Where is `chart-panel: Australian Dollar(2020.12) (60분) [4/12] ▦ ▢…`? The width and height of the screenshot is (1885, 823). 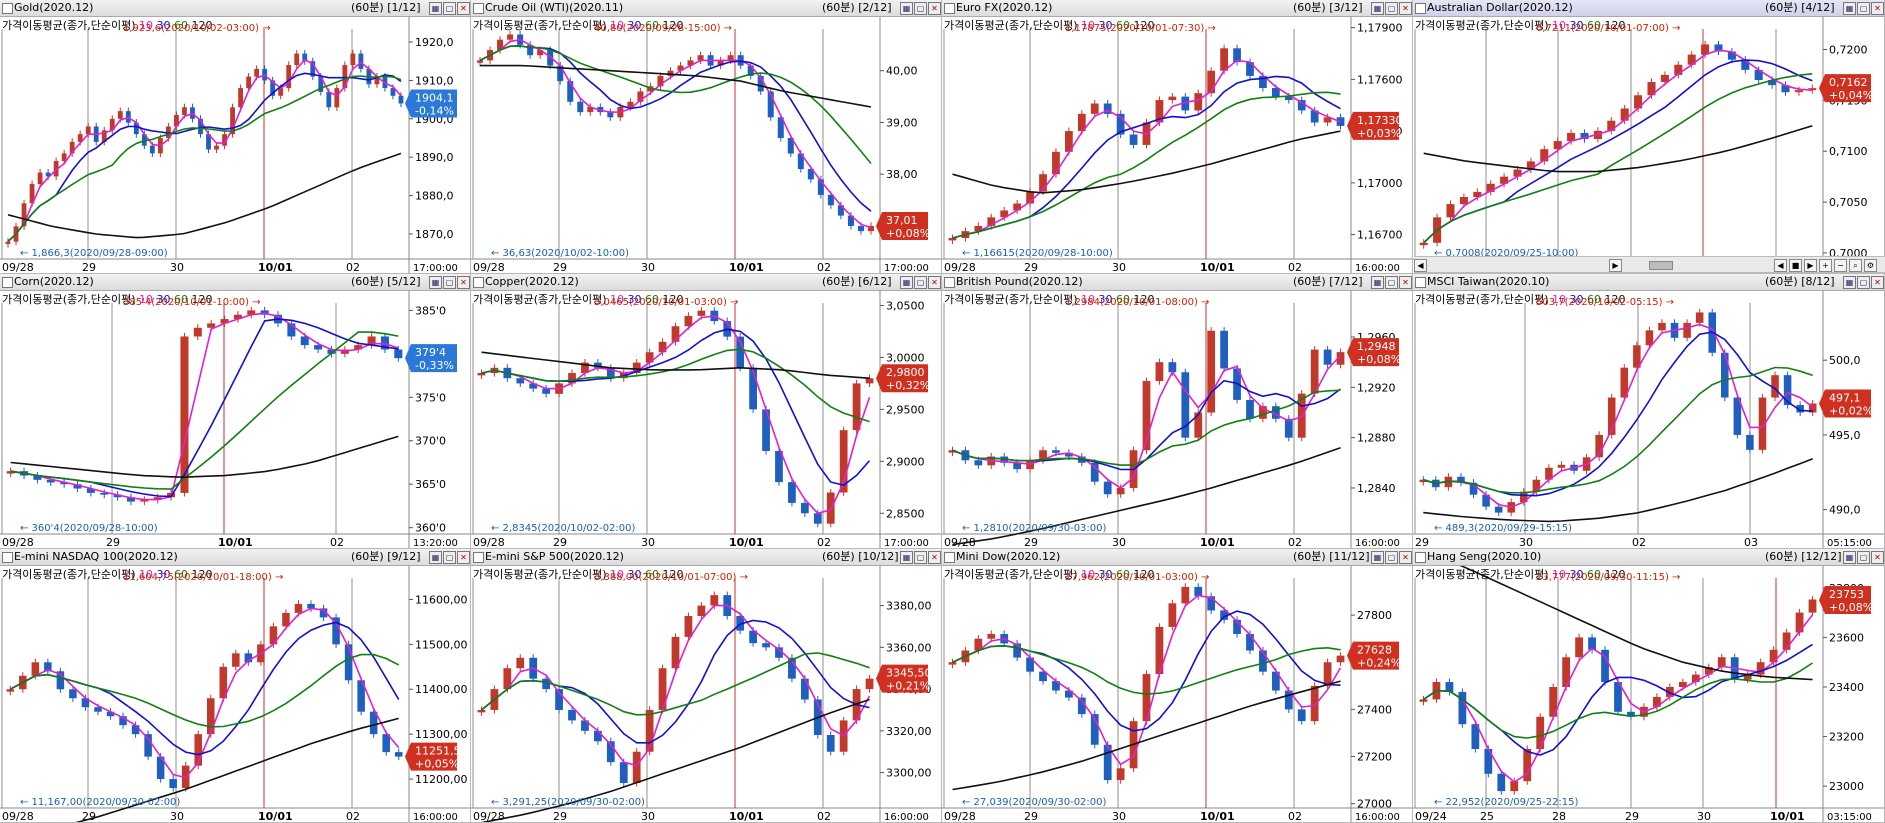 chart-panel: Australian Dollar(2020.12) (60분) [4/12] ▦ ▢… is located at coordinates (1649, 137).